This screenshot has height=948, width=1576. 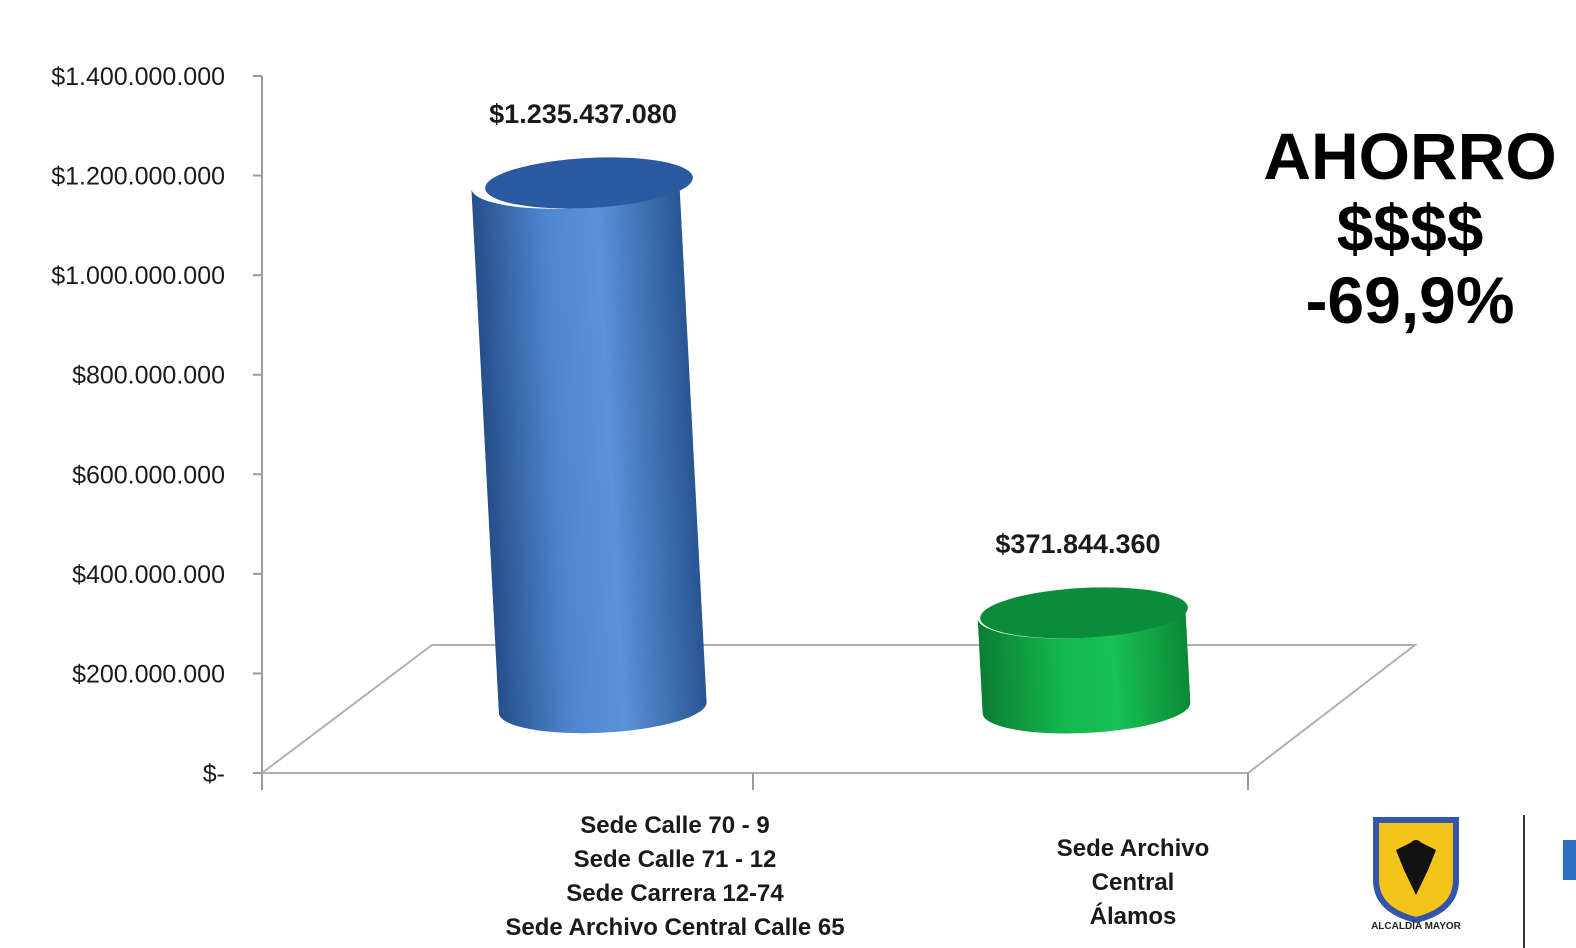 What do you see at coordinates (148, 575) in the screenshot?
I see `y-tick-label: $400.000.000` at bounding box center [148, 575].